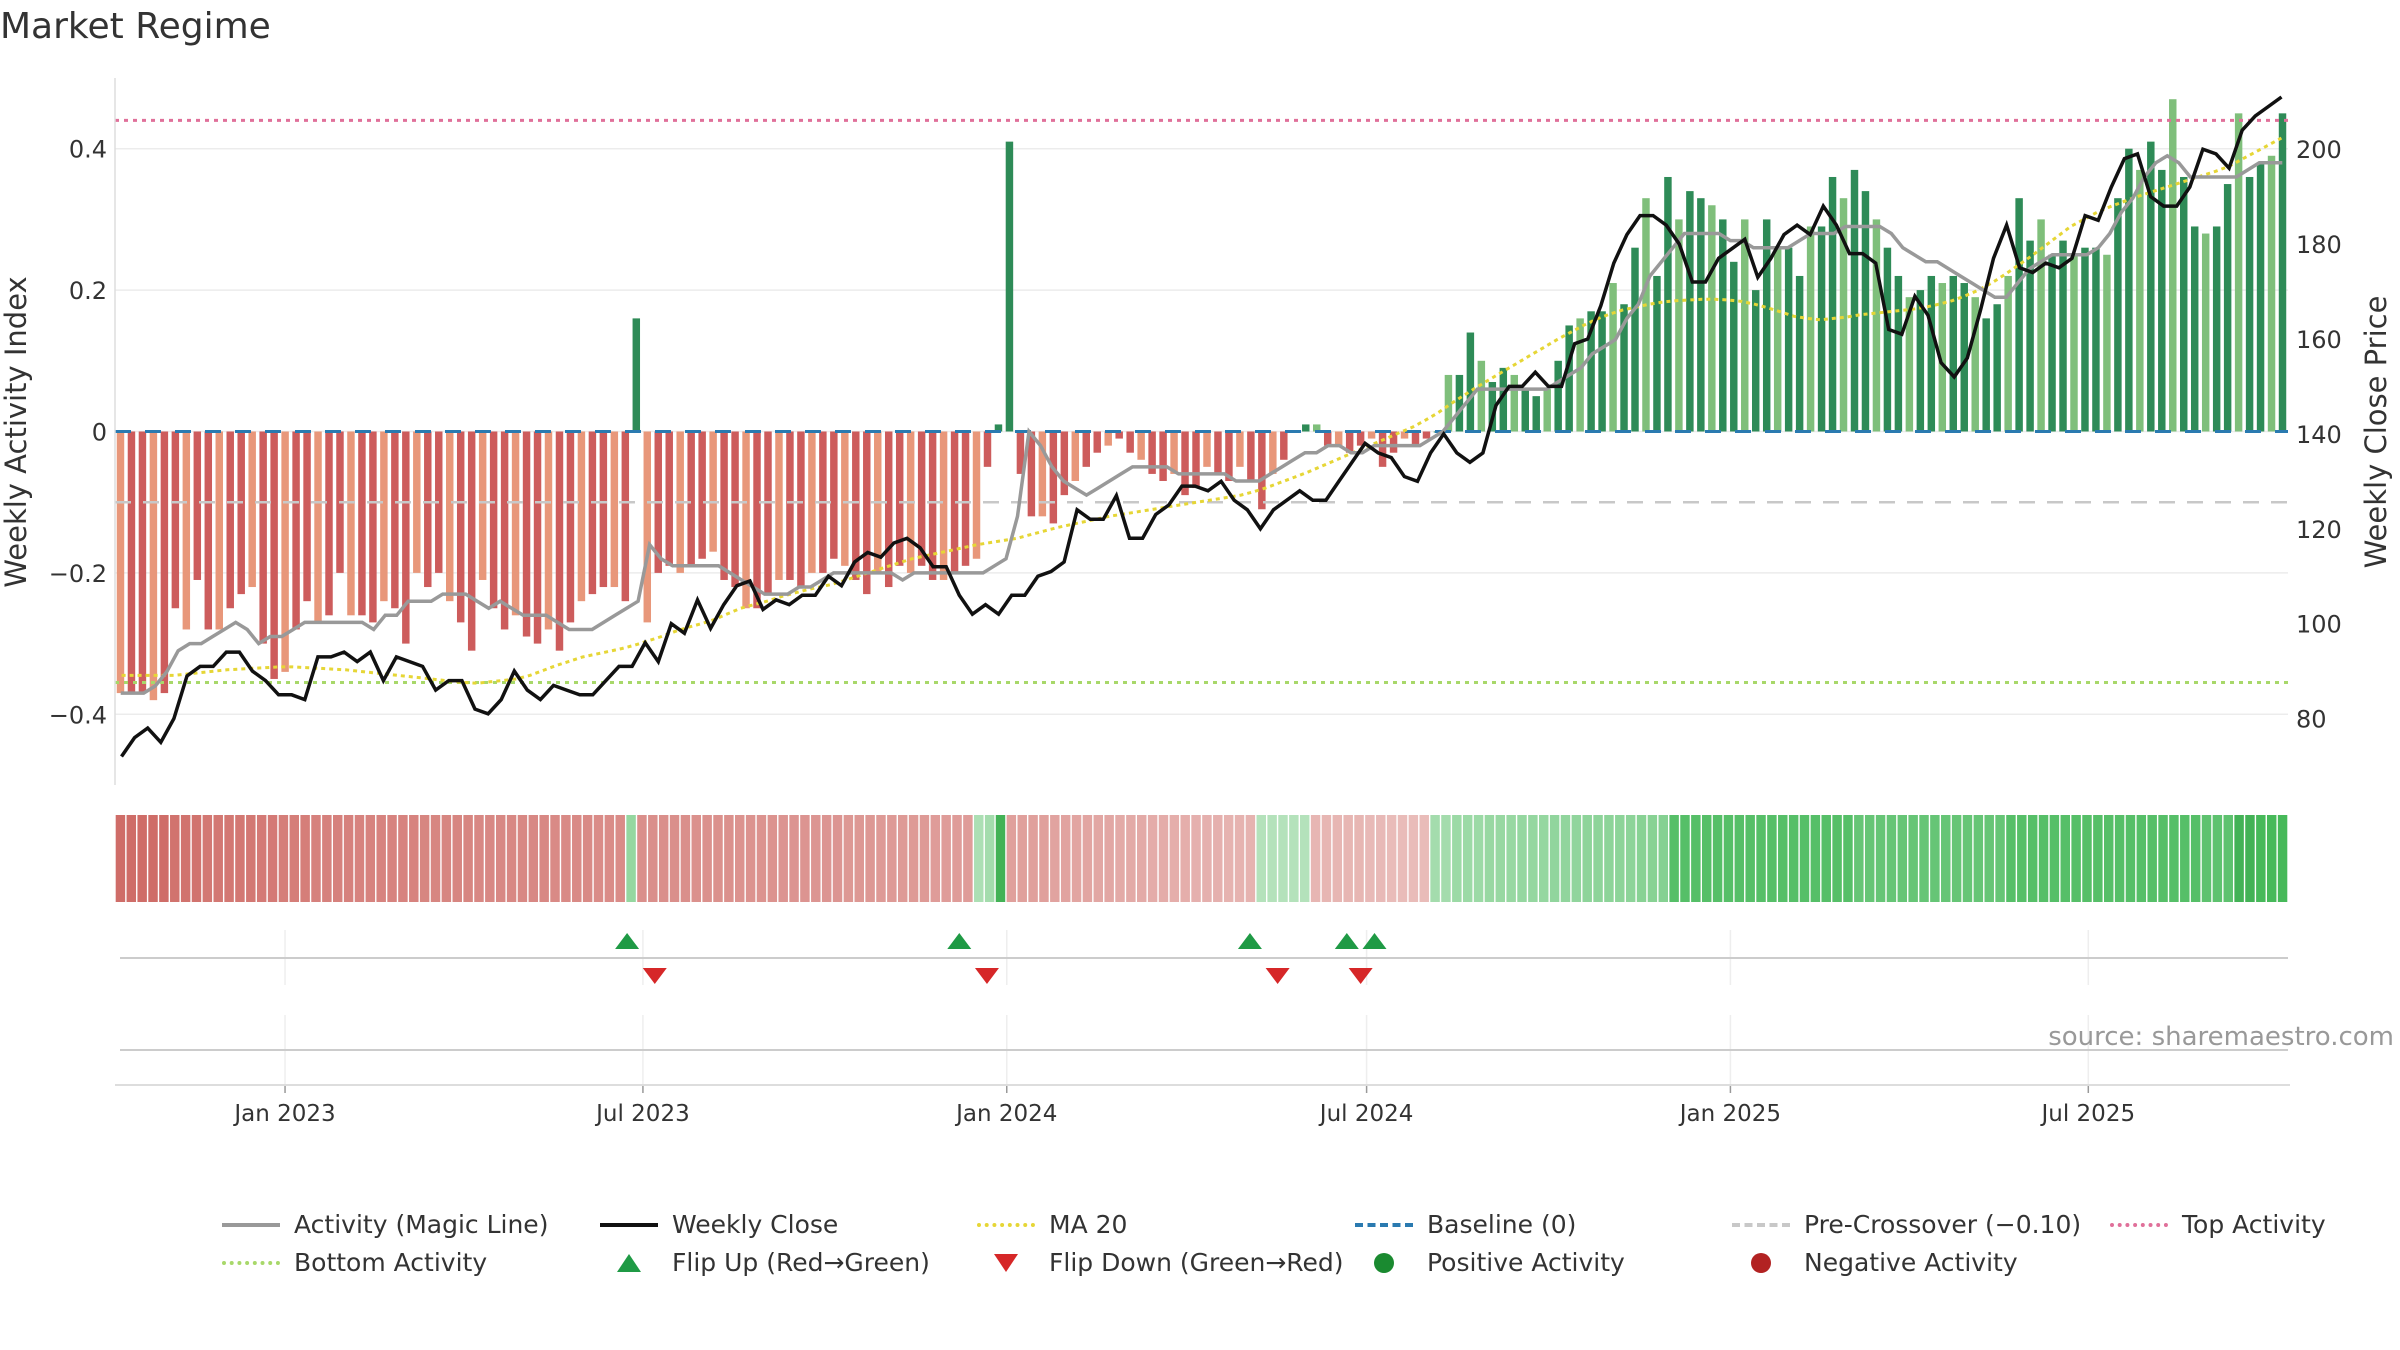 The image size is (2400, 1350). What do you see at coordinates (801, 1262) in the screenshot?
I see `legend-label: Flip Up (Red→Green)` at bounding box center [801, 1262].